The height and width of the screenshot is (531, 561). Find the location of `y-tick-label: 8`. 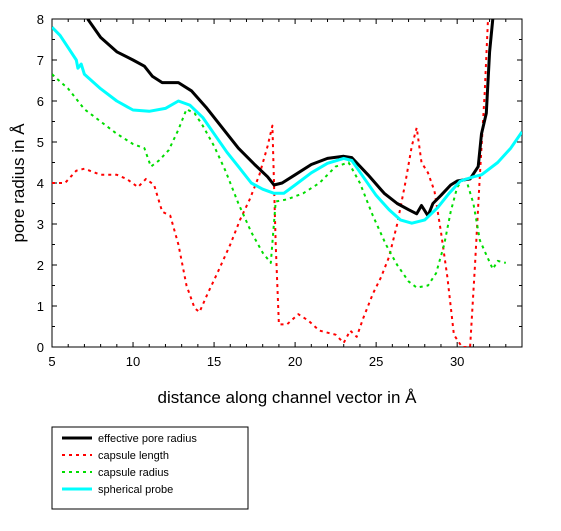

y-tick-label: 8 is located at coordinates (40, 19).